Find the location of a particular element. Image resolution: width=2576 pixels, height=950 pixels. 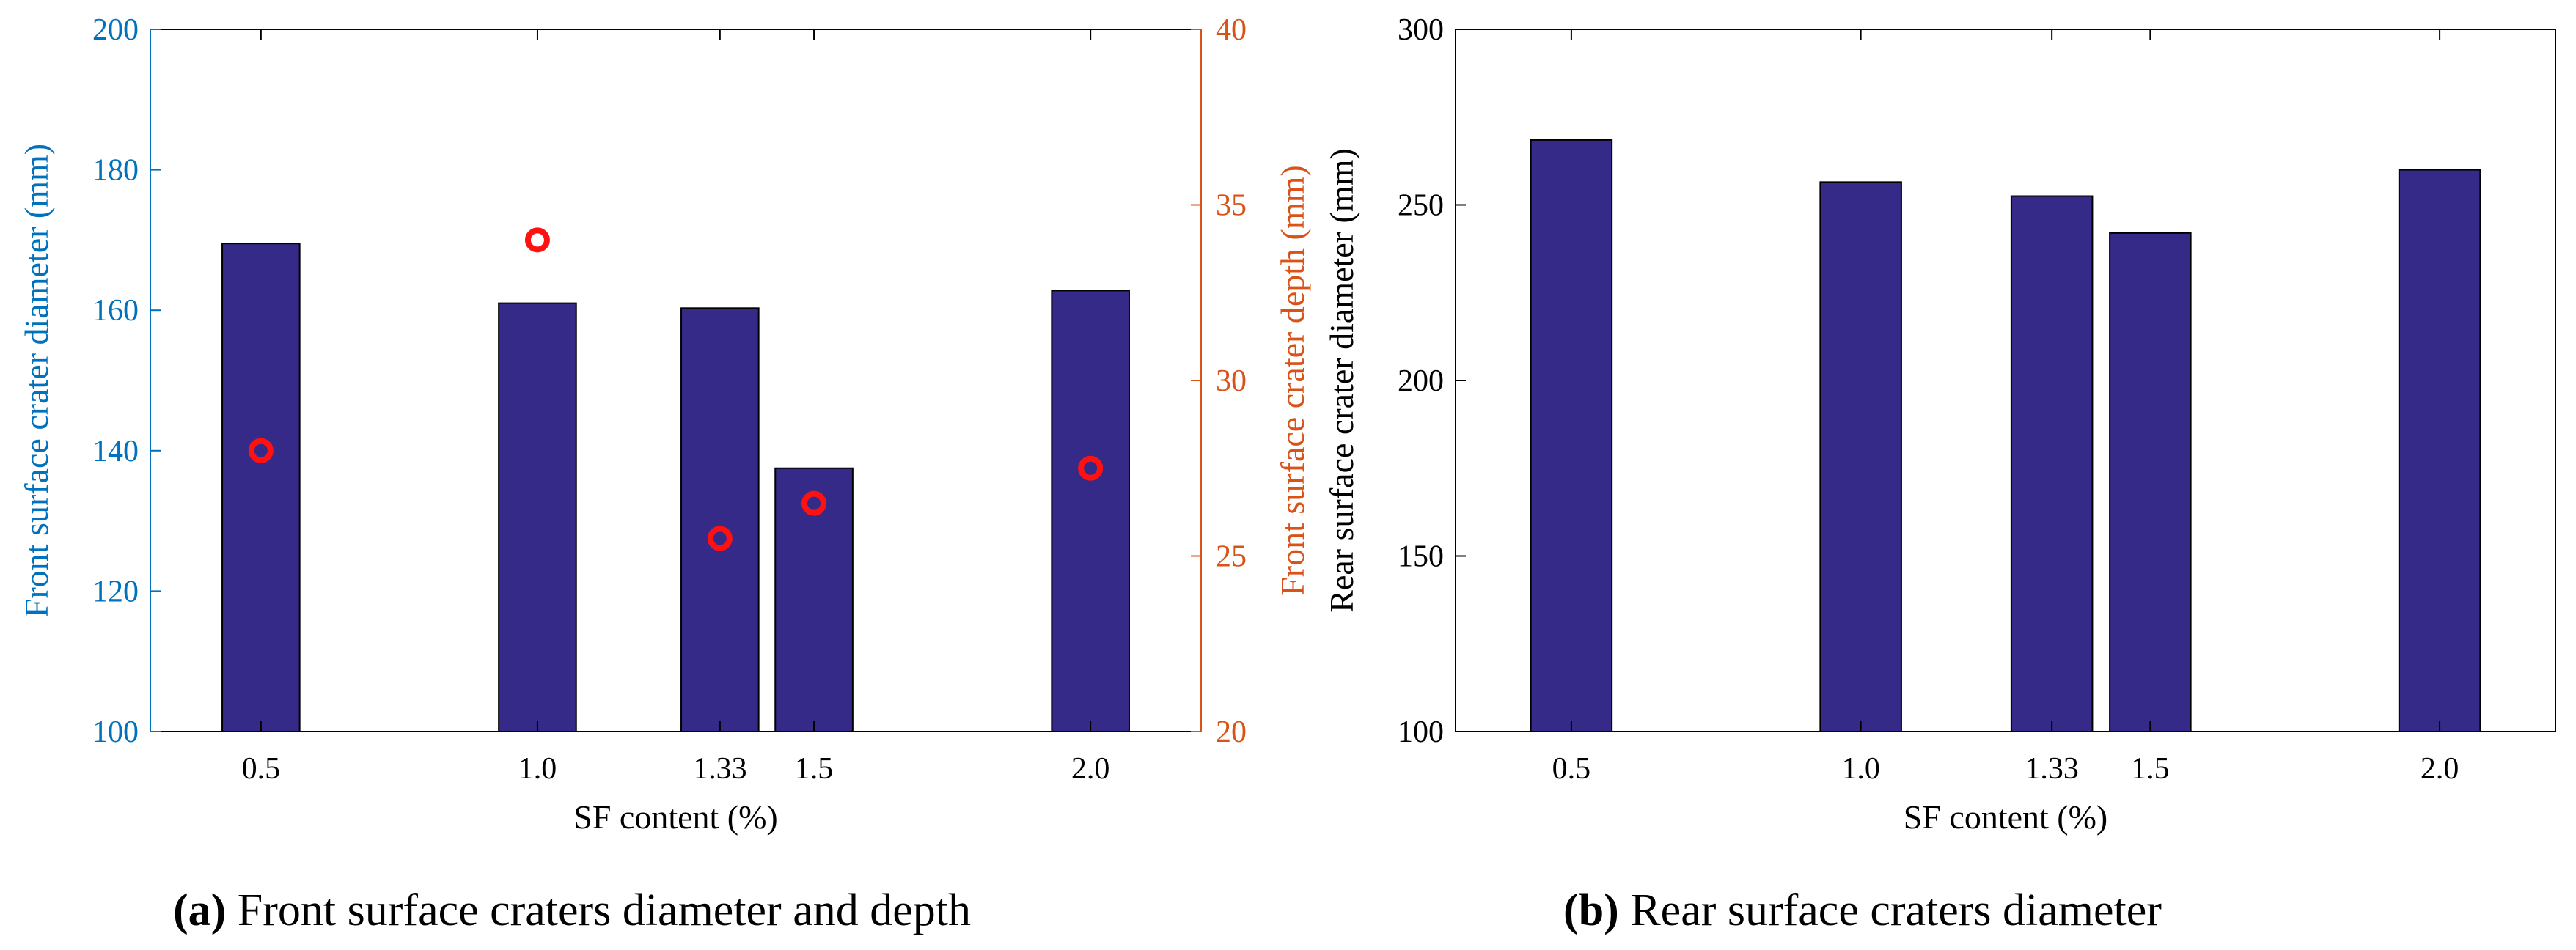

caption-b-text: Rear surface craters diameter is located at coordinates (1891, 910).